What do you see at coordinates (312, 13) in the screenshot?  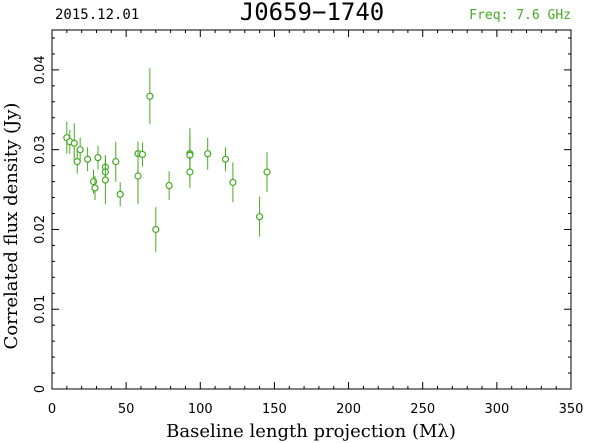 I see `chart-title: J0659−1740` at bounding box center [312, 13].